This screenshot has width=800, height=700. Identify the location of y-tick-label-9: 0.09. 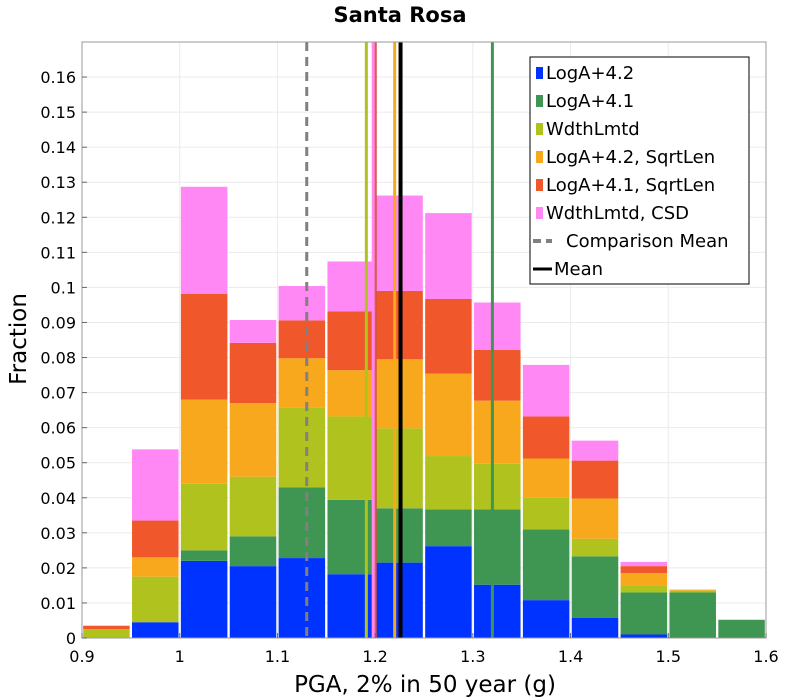
(58, 322).